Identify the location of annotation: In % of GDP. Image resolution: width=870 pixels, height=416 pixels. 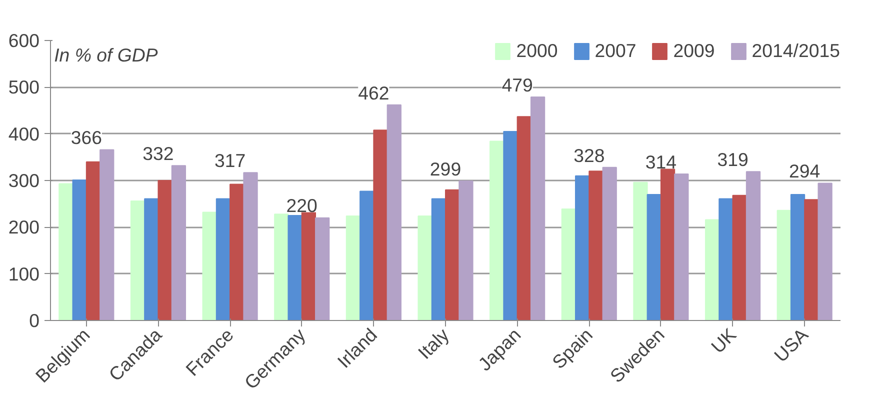
(106, 55).